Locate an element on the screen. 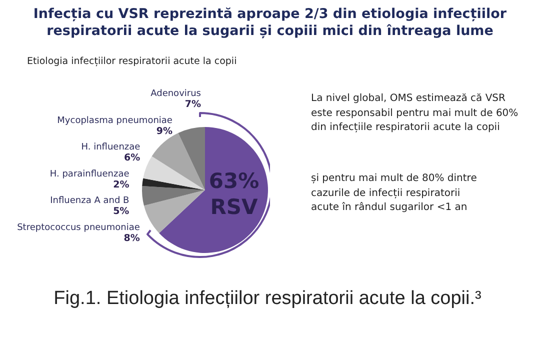 This screenshot has height=349, width=535. data-label: 5% is located at coordinates (121, 212).